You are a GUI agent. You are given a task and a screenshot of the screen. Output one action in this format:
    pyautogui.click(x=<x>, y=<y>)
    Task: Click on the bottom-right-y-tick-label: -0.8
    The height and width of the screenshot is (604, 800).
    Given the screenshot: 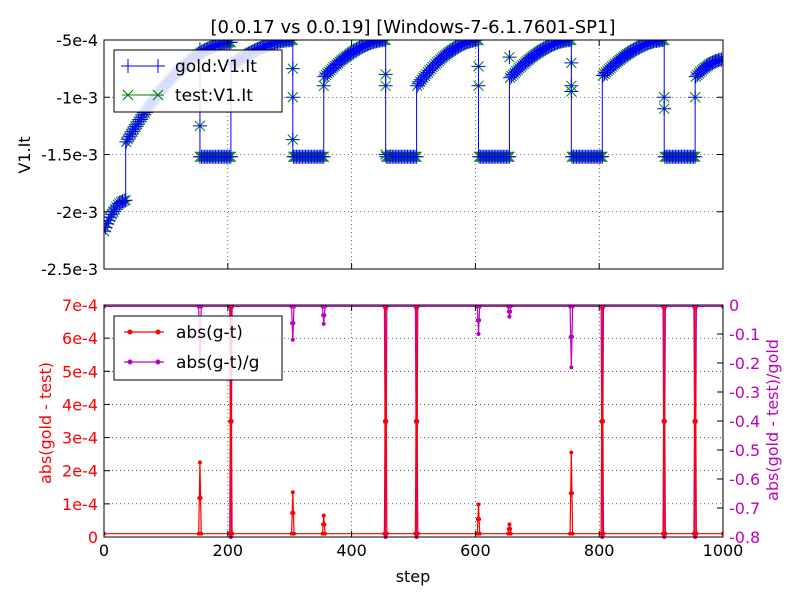 What is the action you would take?
    pyautogui.click(x=744, y=537)
    